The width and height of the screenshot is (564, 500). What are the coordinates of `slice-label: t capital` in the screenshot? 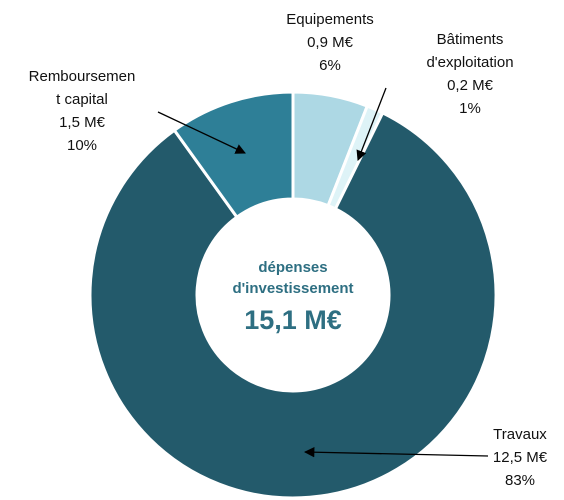 It's located at (82, 99).